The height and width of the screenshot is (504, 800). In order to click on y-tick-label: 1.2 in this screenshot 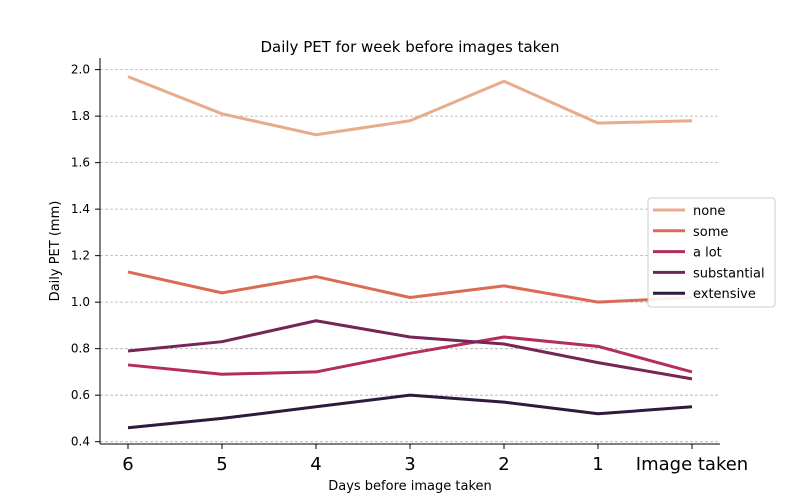, I will do `click(80, 256)`.